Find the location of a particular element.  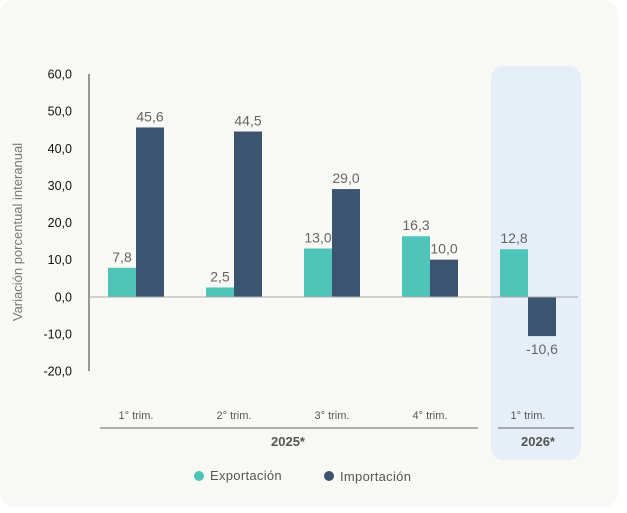

legend-label-exportacion: Exportación is located at coordinates (246, 475).